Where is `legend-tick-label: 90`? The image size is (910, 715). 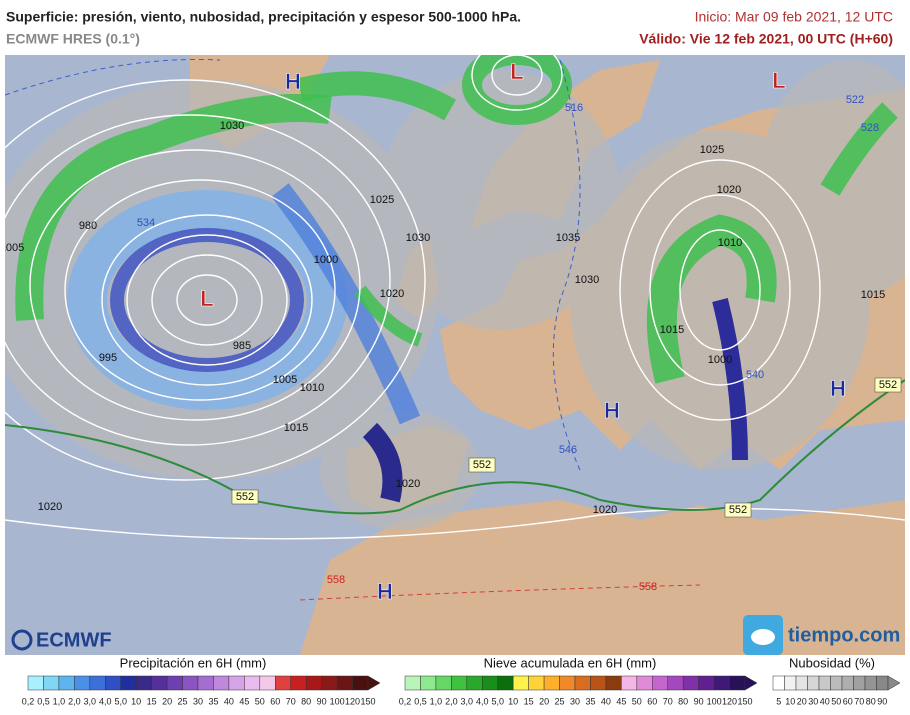 legend-tick-label: 90 is located at coordinates (699, 701).